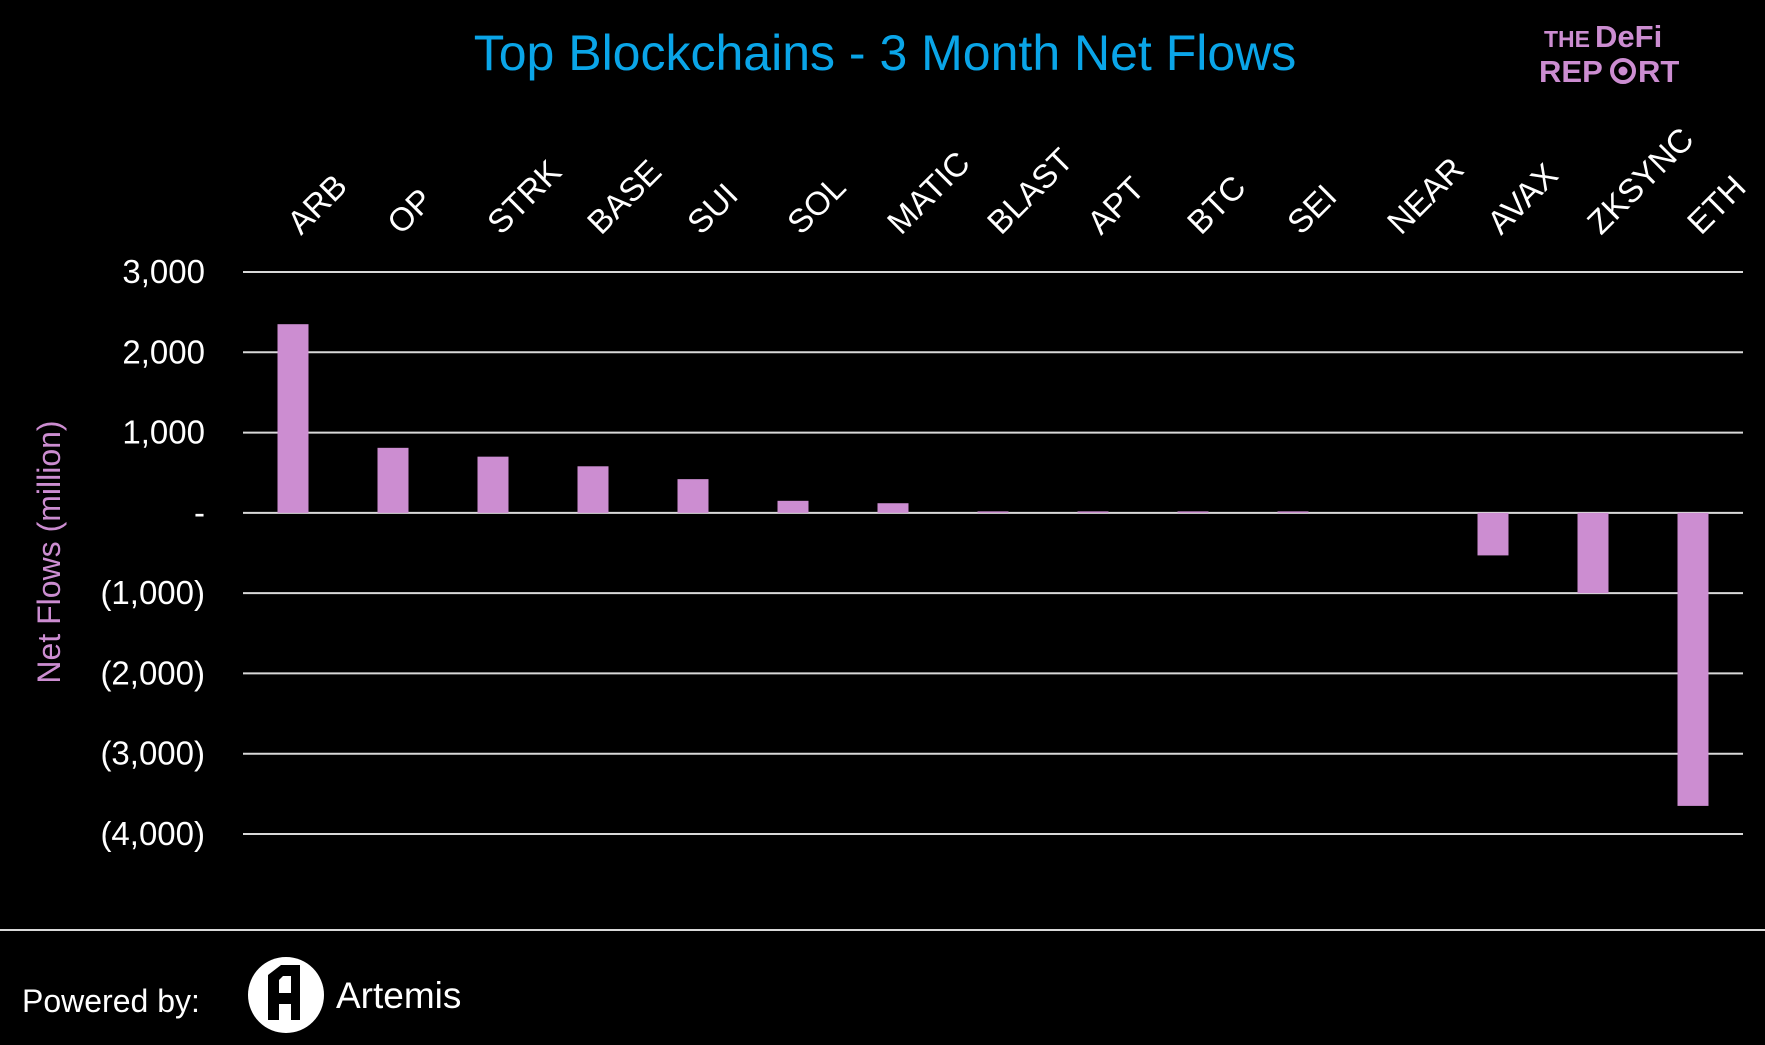 This screenshot has height=1045, width=1765. What do you see at coordinates (163, 351) in the screenshot?
I see `y-tick-label: 2,000` at bounding box center [163, 351].